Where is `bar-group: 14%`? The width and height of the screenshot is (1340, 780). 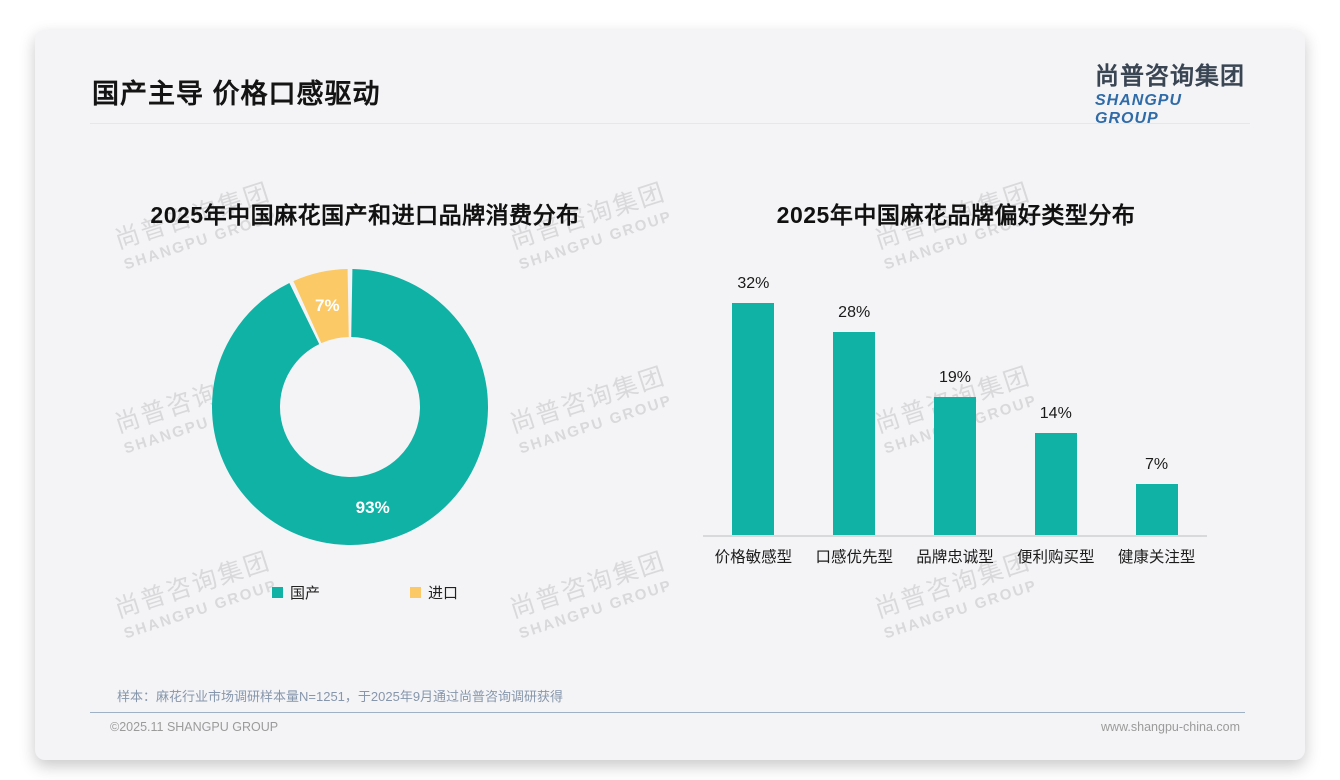 bar-group: 14% is located at coordinates (1055, 405).